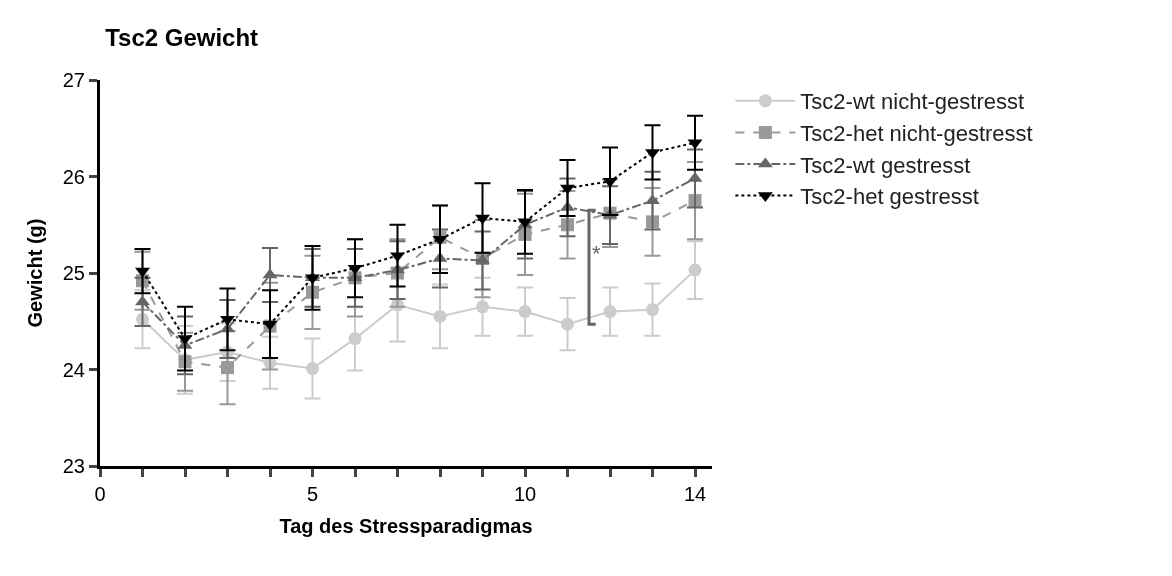 Image resolution: width=1172 pixels, height=576 pixels. Describe the element at coordinates (916, 133) in the screenshot. I see `legend-label: Tsc2-het nicht-gestresst` at that location.